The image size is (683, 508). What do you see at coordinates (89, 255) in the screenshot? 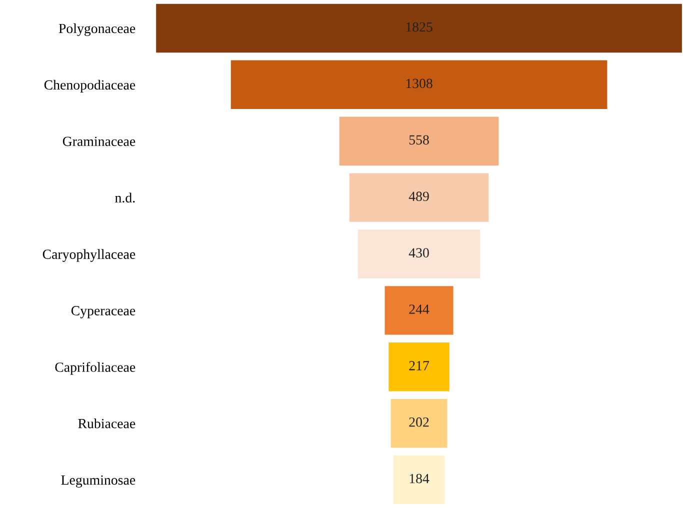
I see `category-label: Caryophyllaceae` at bounding box center [89, 255].